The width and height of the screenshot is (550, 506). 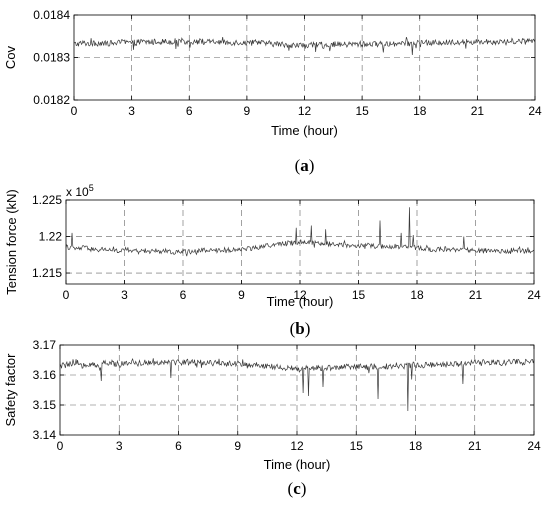 I want to click on panel-caption: (c), so click(x=297, y=488).